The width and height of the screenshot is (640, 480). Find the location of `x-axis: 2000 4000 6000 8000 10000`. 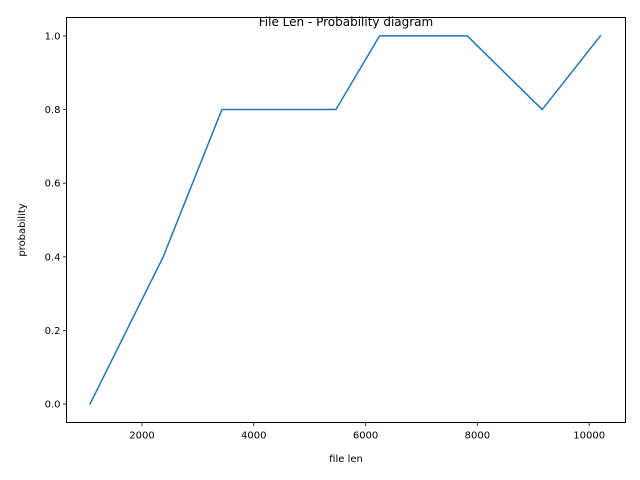

x-axis: 2000 4000 6000 8000 10000 is located at coordinates (367, 432).